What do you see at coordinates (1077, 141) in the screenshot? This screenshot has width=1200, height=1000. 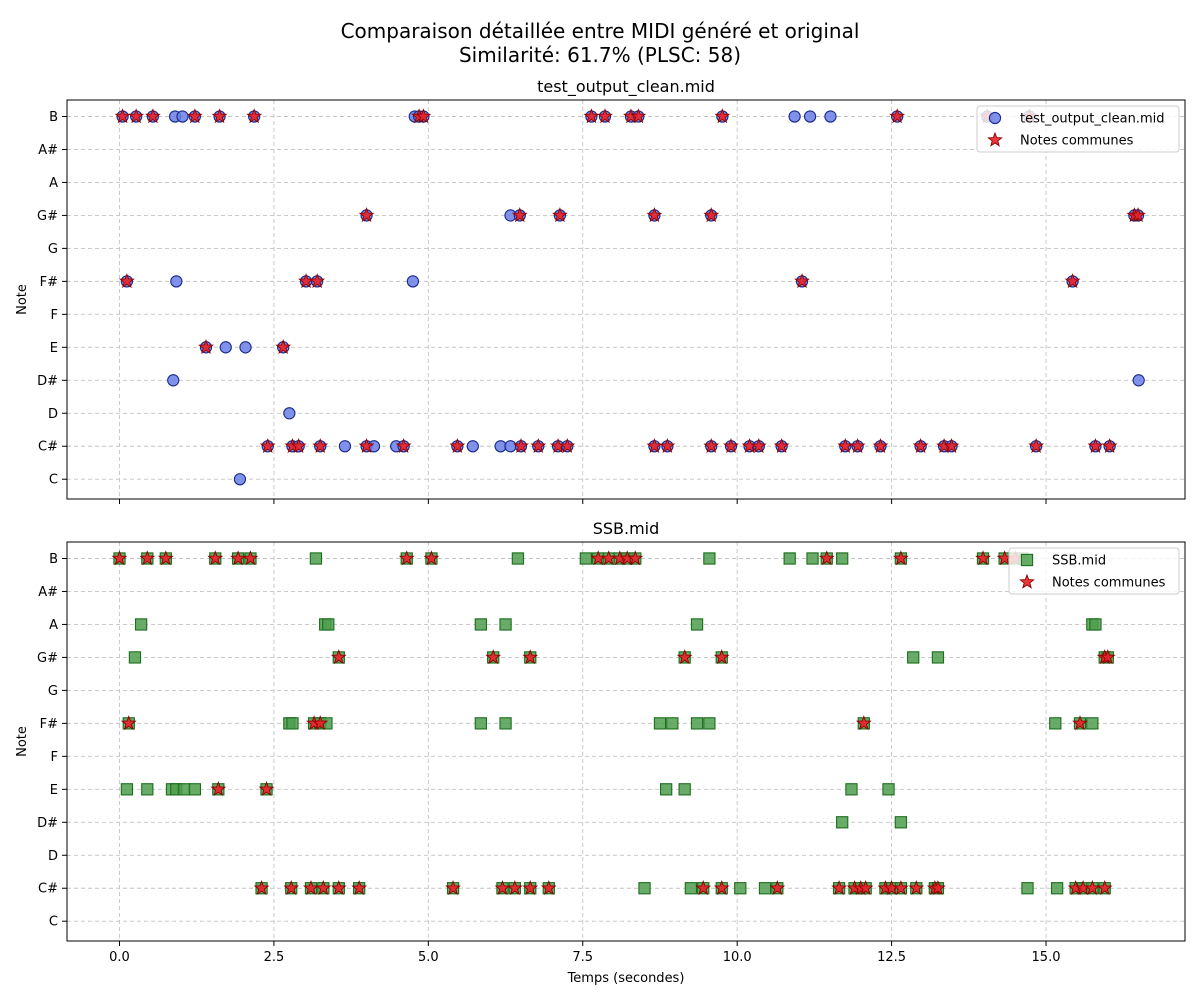 I see `legend-label-notes-communes: Notes communes` at bounding box center [1077, 141].